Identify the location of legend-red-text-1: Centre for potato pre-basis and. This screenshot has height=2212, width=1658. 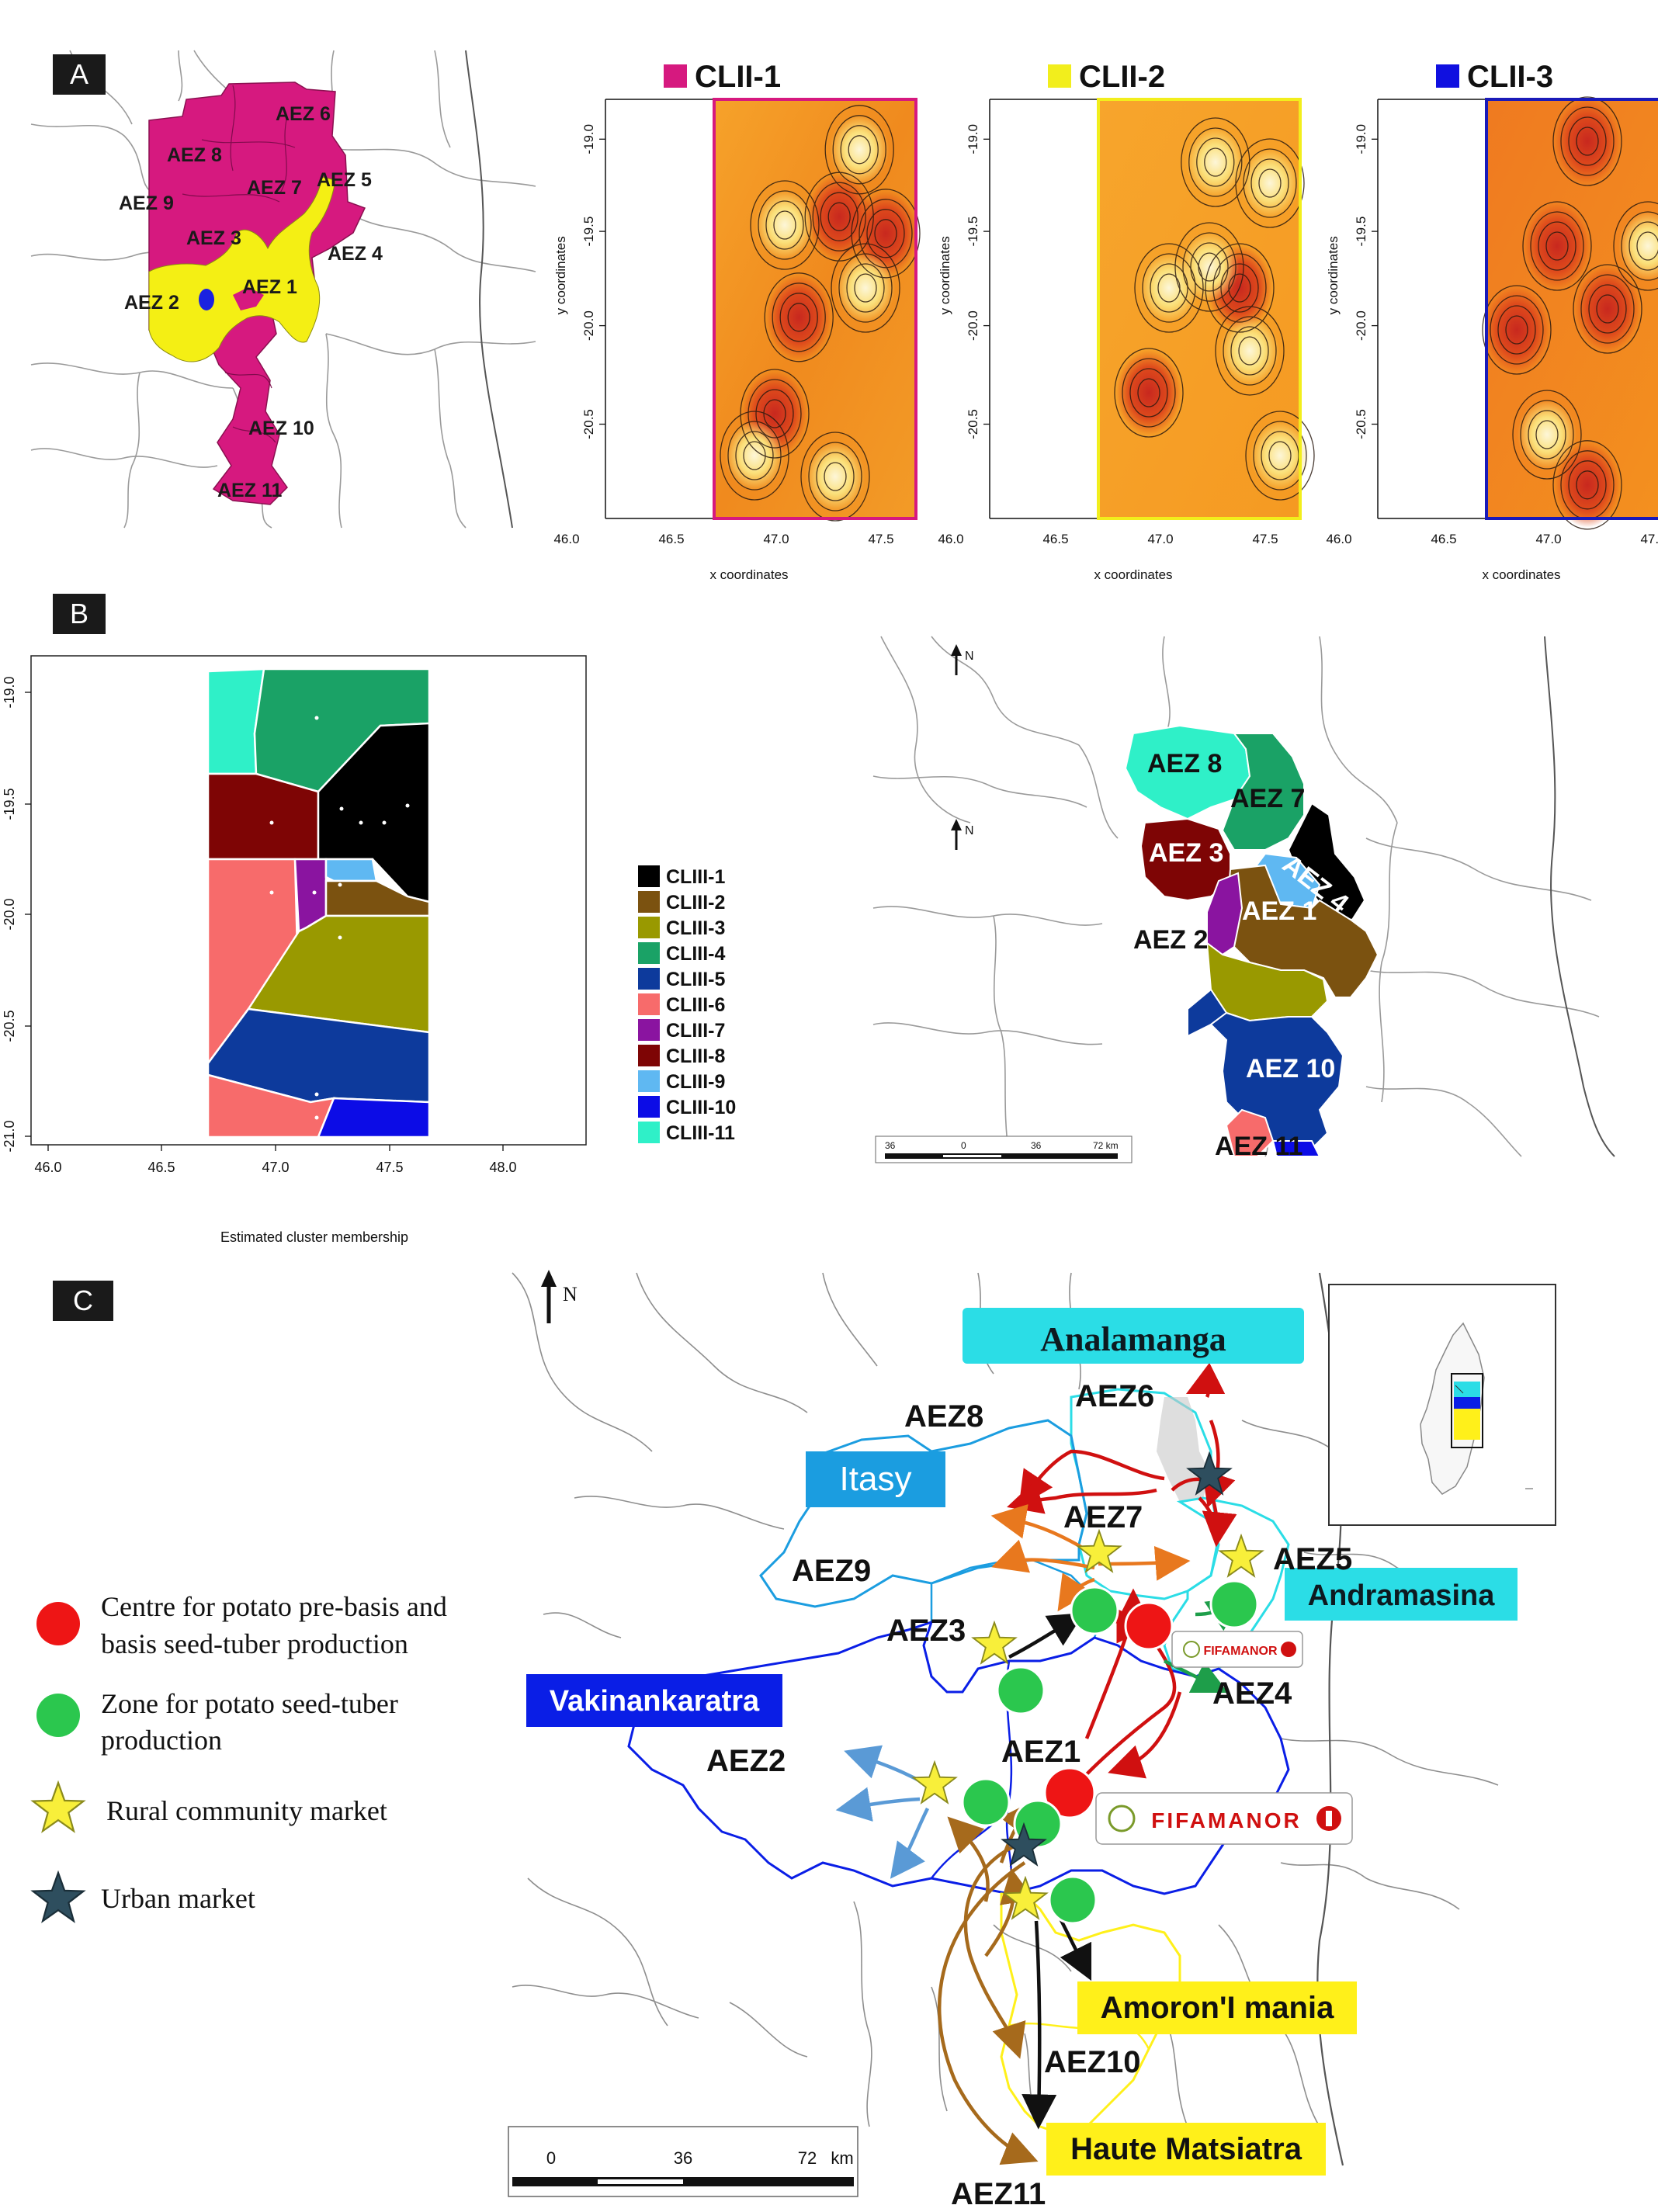
(274, 1607).